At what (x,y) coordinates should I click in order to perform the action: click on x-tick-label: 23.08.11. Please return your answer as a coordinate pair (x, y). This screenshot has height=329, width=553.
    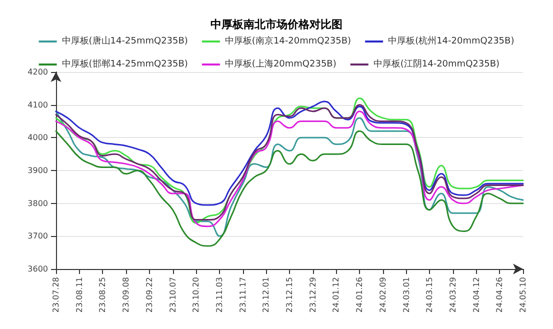
    Looking at the image, I should click on (79, 295).